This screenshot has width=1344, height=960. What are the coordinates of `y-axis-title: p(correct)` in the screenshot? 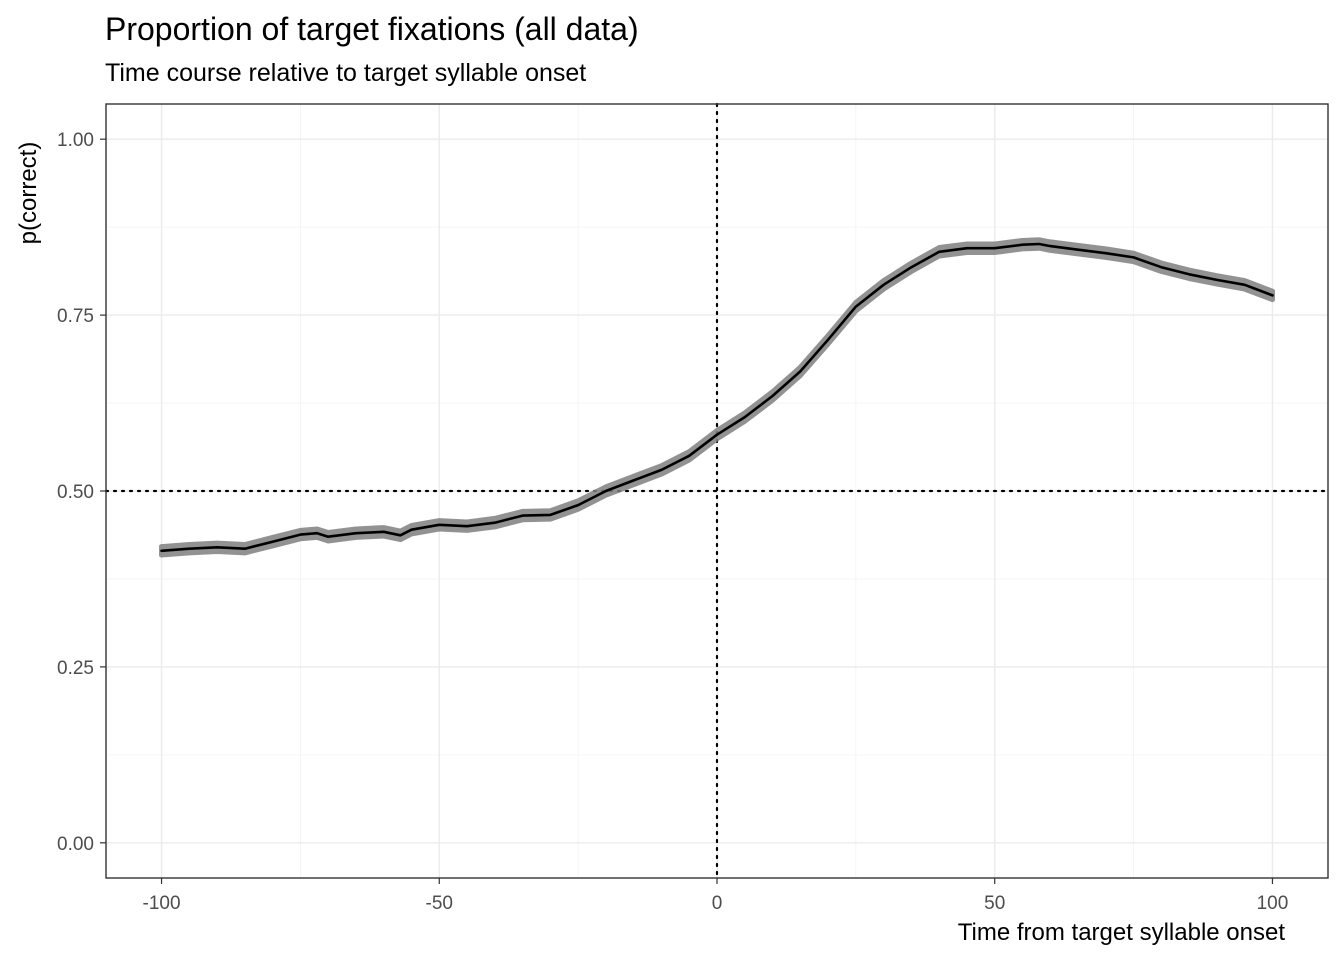 It's located at (28, 193).